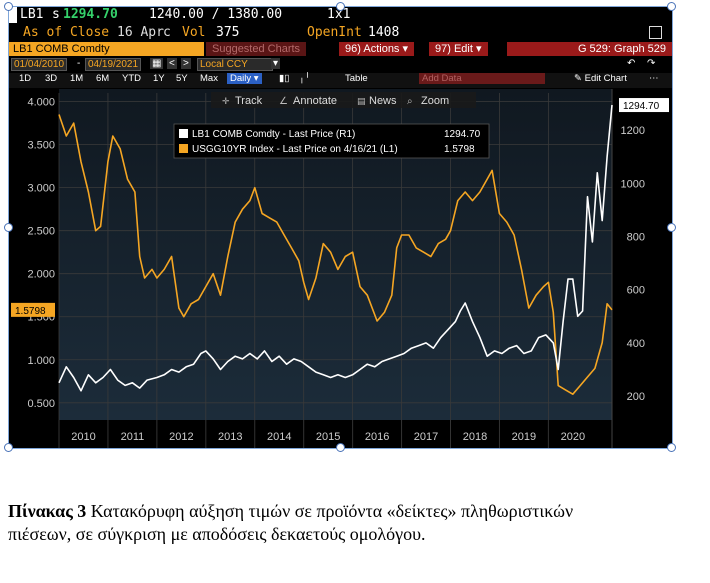  I want to click on period-3d: 3D, so click(51, 78).